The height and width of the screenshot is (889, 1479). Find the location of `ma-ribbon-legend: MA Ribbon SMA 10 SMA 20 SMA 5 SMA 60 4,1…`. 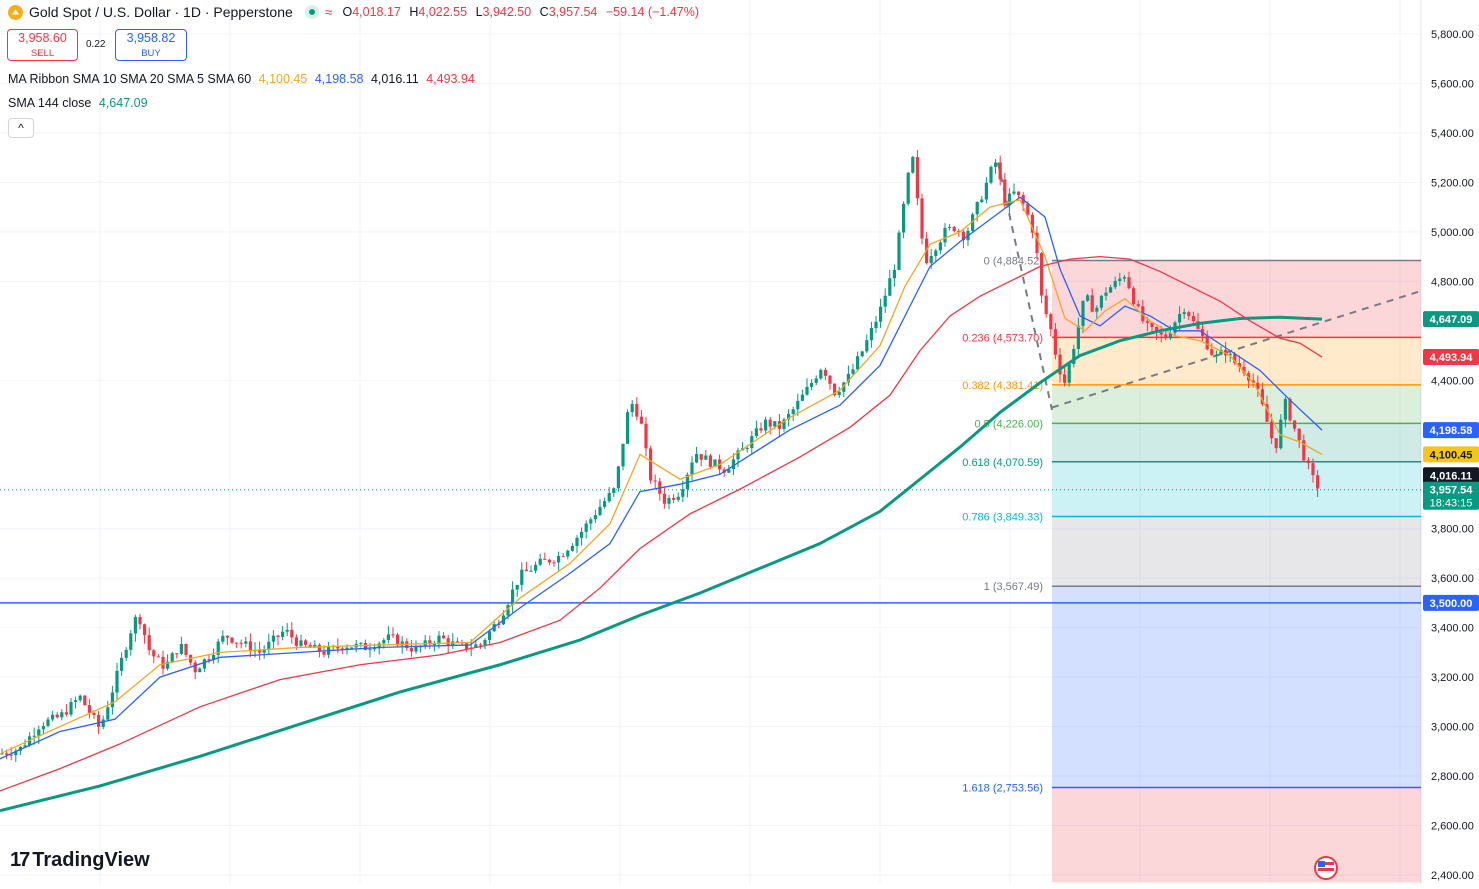

ma-ribbon-legend: MA Ribbon SMA 10 SMA 20 SMA 5 SMA 60 4,1… is located at coordinates (243, 79).